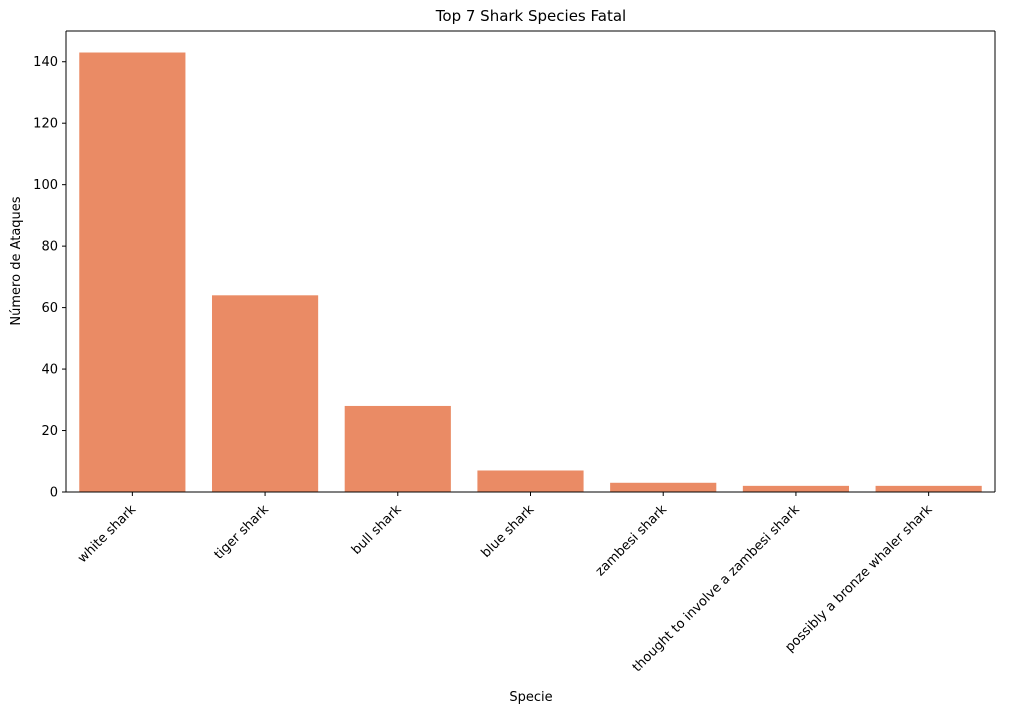 Image resolution: width=1021 pixels, height=715 pixels. What do you see at coordinates (16, 260) in the screenshot?
I see `y-axis-label: Número de Ataques` at bounding box center [16, 260].